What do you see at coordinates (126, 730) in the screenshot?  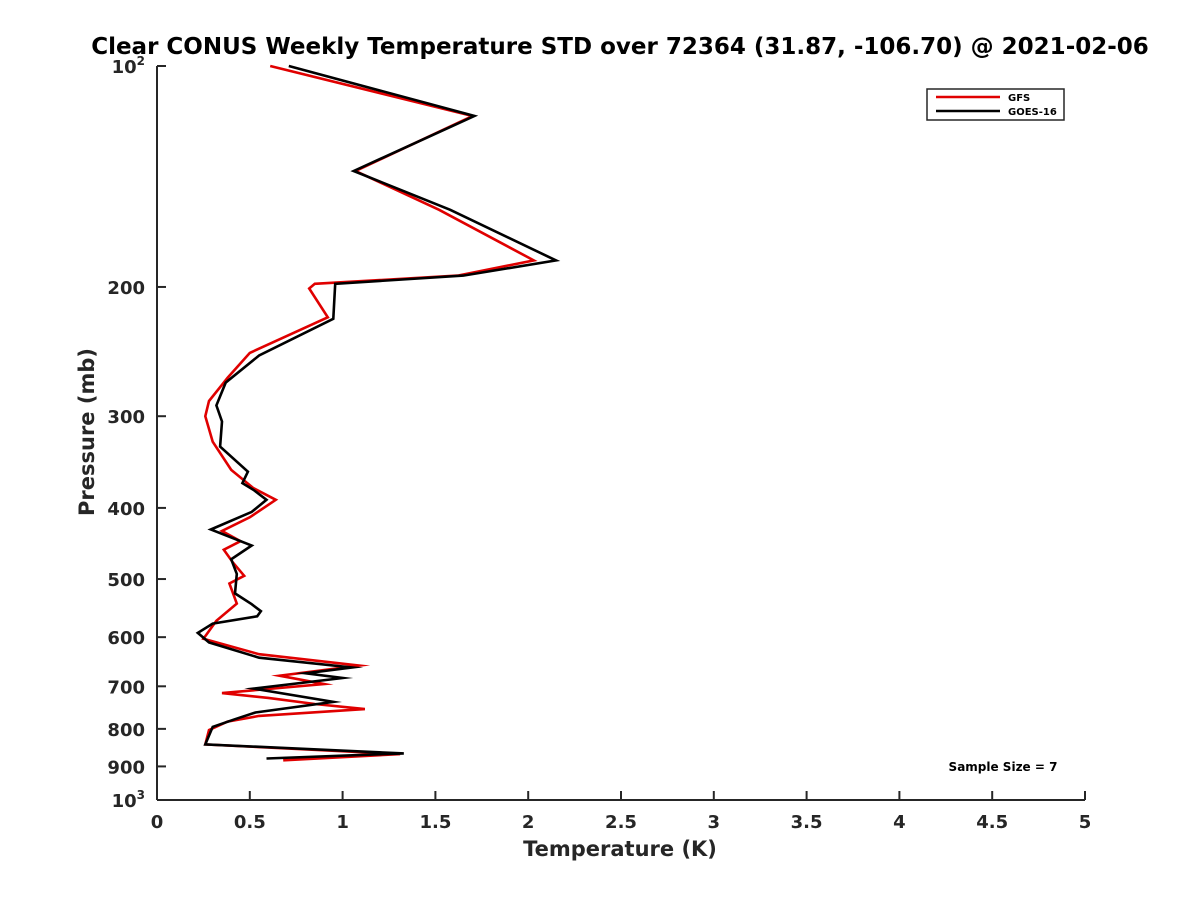 I see `y-tick-label: 800` at bounding box center [126, 730].